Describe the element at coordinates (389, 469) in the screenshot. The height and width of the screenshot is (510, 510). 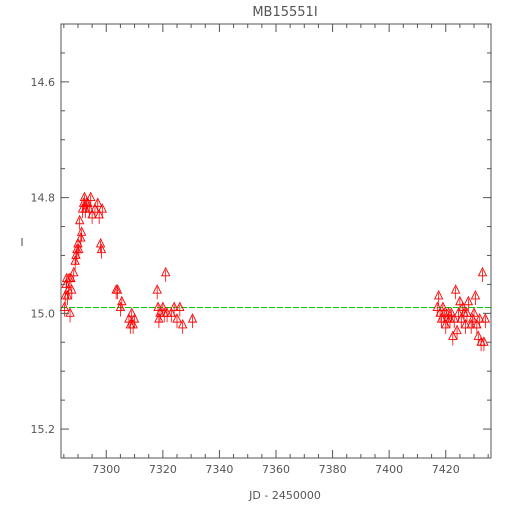
I see `x-tick-label: 7400` at that location.